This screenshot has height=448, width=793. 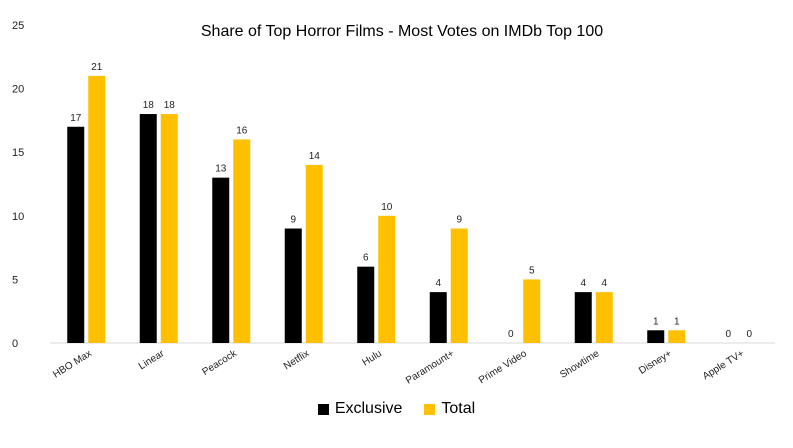 What do you see at coordinates (149, 105) in the screenshot?
I see `data-label-exclusive: 18` at bounding box center [149, 105].